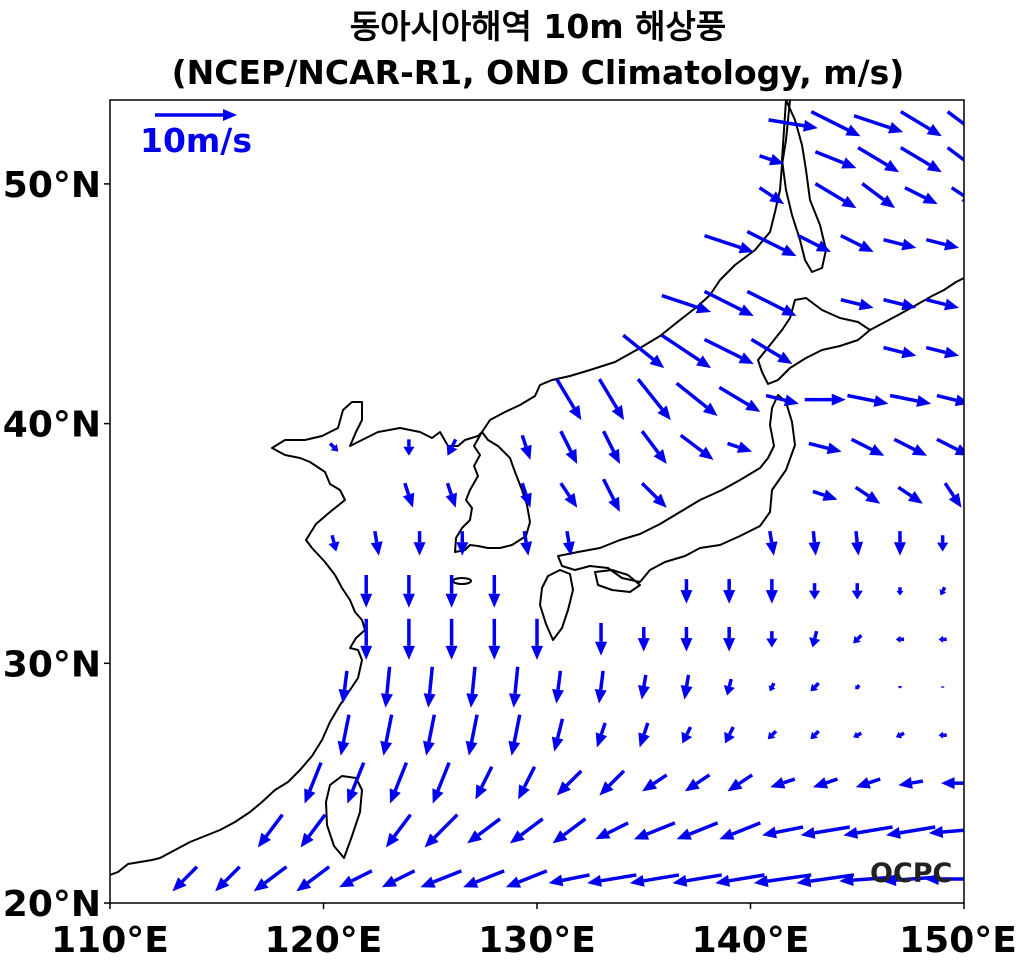 This screenshot has height=970, width=1025. Describe the element at coordinates (324, 940) in the screenshot. I see `x-tick-label: 120°E` at that location.